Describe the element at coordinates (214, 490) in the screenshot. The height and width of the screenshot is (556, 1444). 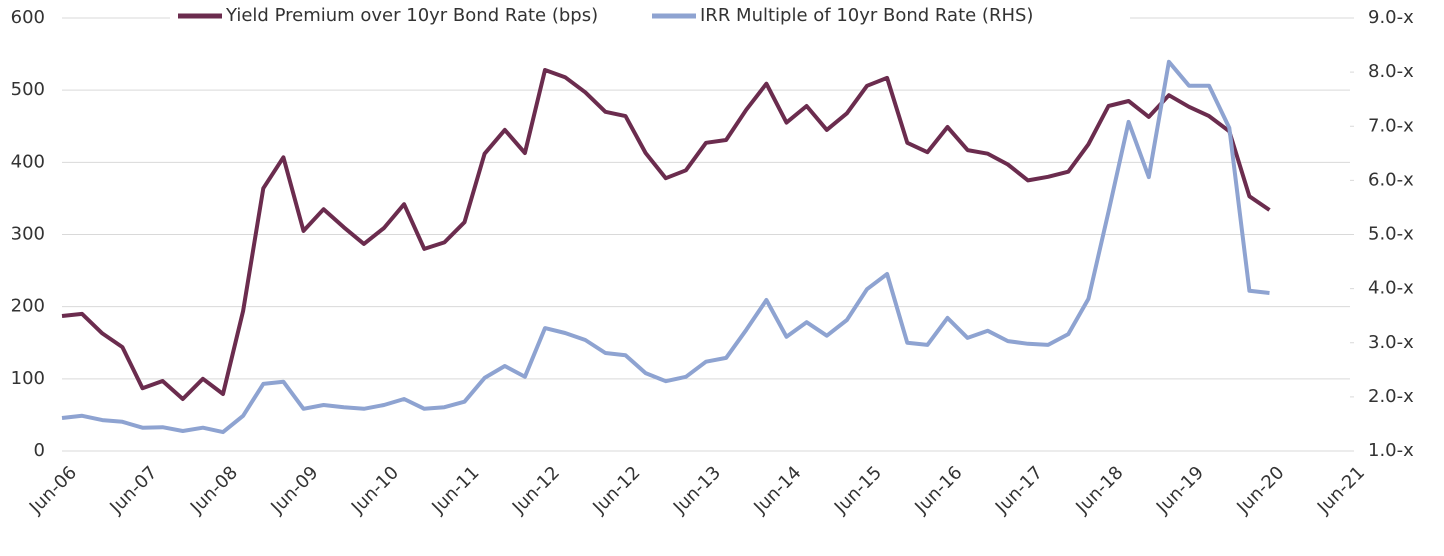
I see `x-tick-label: Jun-08` at that location.